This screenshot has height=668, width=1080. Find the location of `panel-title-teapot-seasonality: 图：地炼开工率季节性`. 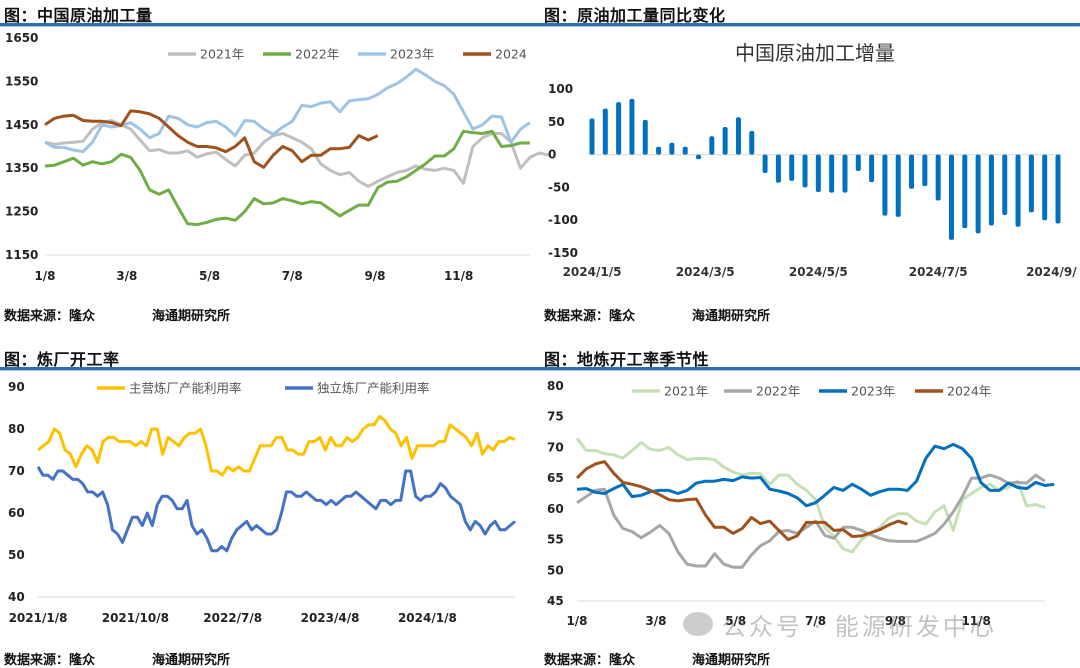

panel-title-teapot-seasonality: 图：地炼开工率季节性 is located at coordinates (627, 359).